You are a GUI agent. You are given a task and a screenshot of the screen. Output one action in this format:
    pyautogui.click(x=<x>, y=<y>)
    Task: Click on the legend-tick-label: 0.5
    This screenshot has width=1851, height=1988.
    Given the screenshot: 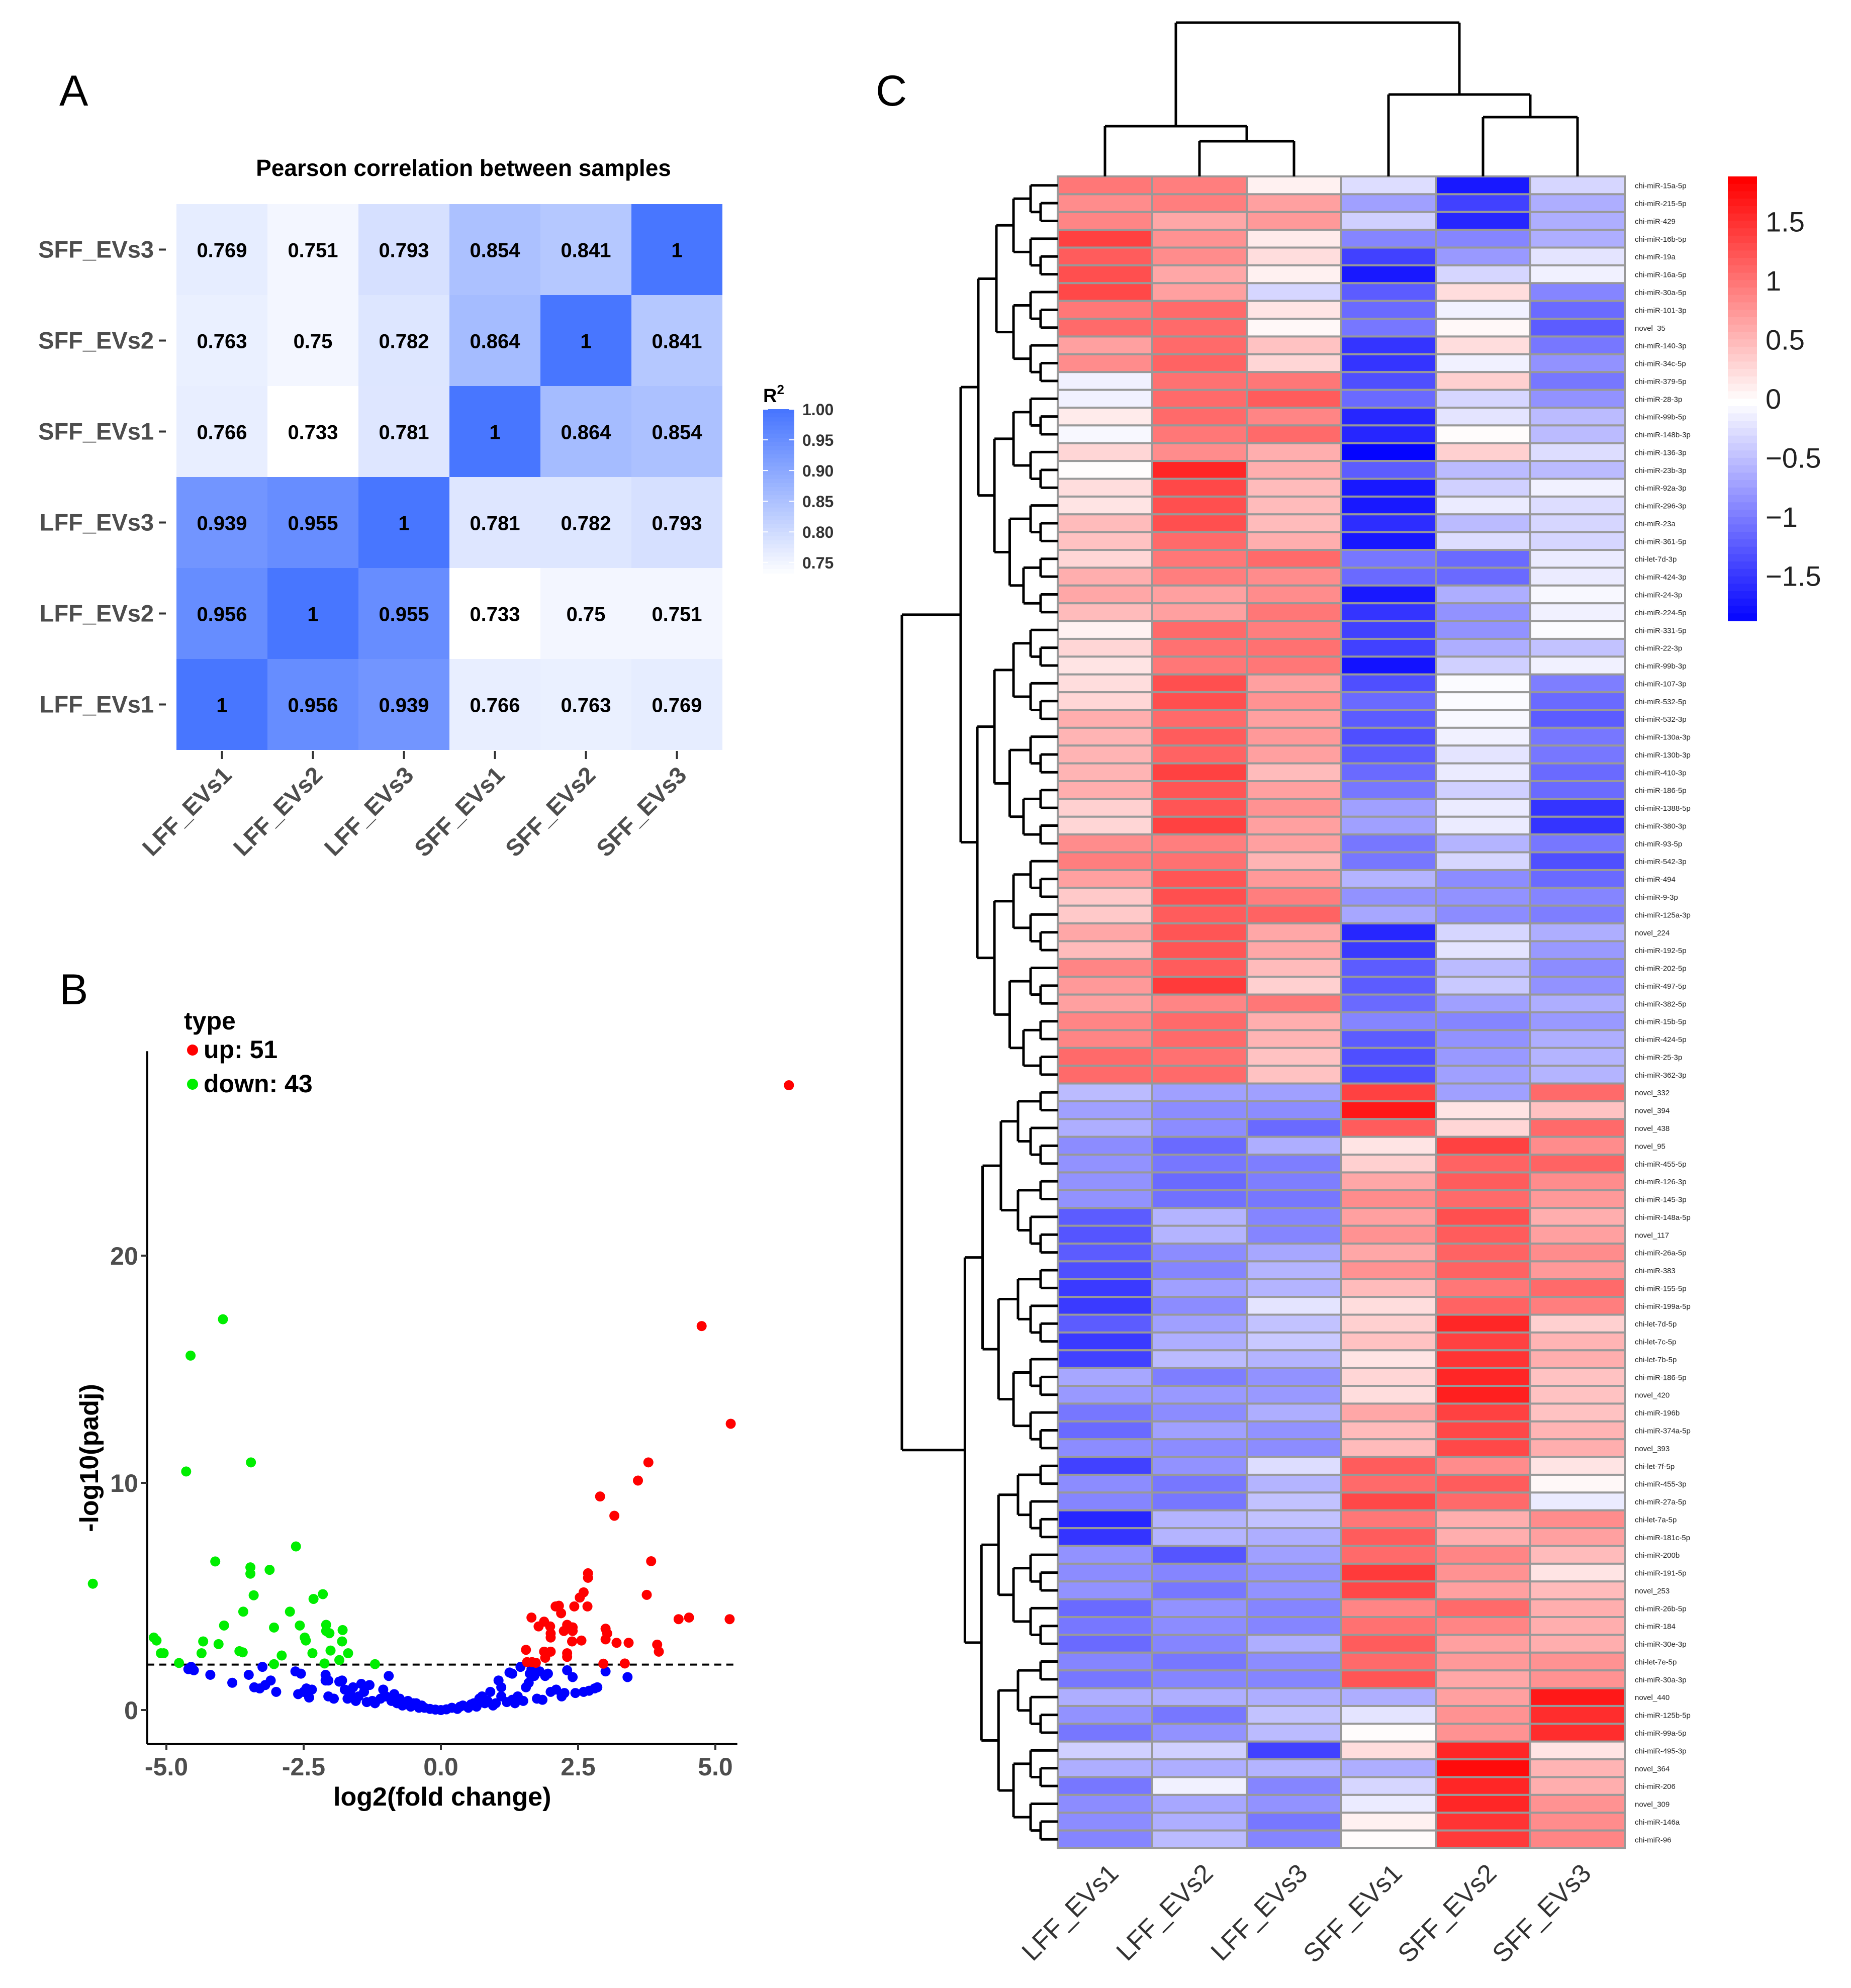 What is the action you would take?
    pyautogui.click(x=1786, y=340)
    